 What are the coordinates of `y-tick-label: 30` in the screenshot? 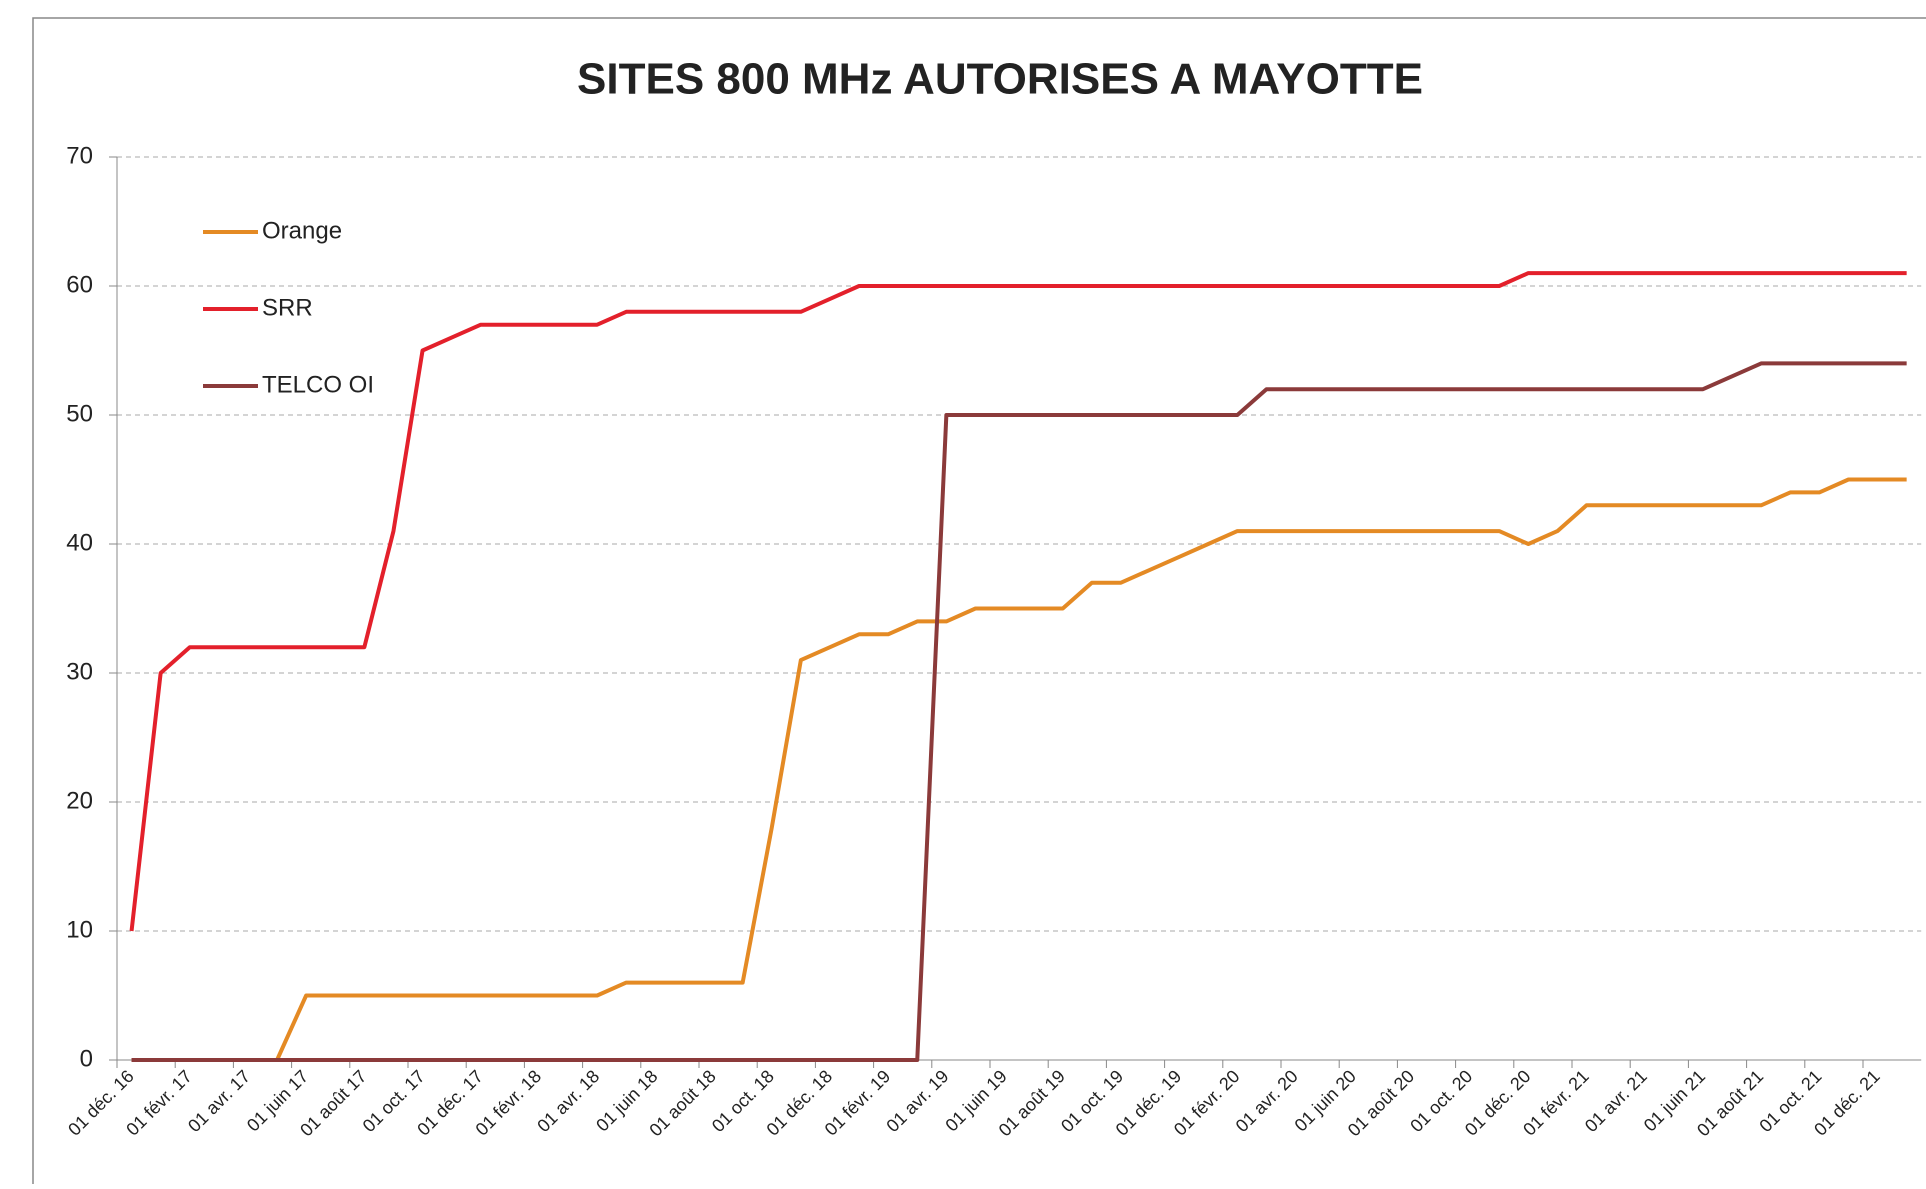 It's located at (79, 671).